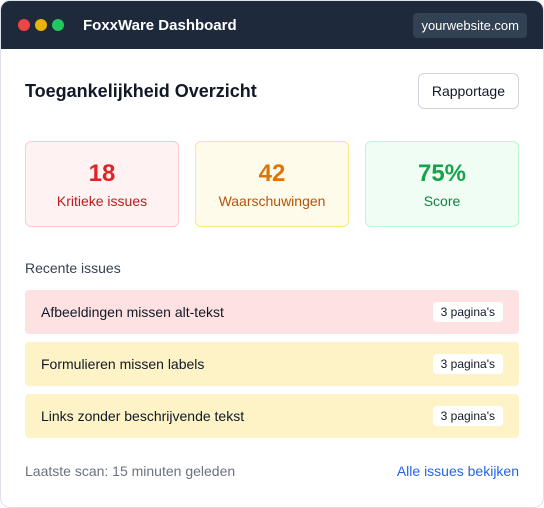 This screenshot has height=508, width=544. Describe the element at coordinates (442, 200) in the screenshot. I see `stat-label: Score` at that location.